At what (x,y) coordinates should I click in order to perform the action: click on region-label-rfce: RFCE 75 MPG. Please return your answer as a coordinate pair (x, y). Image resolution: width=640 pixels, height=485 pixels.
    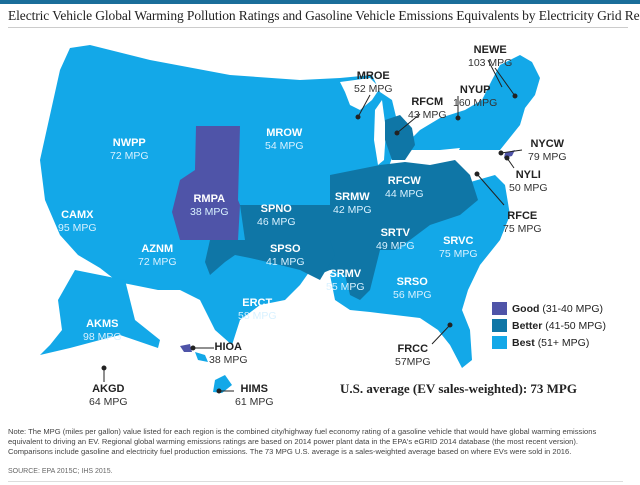
    Looking at the image, I should click on (522, 222).